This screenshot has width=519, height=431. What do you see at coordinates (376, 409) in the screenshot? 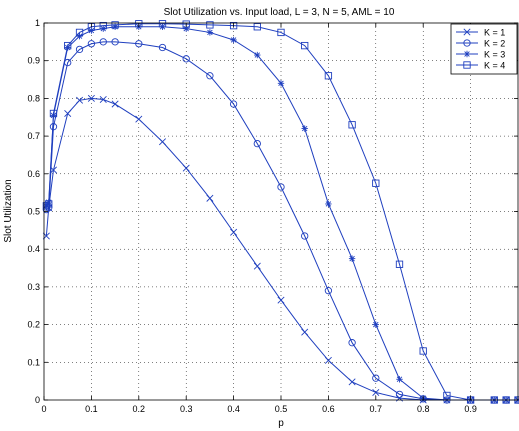
I see `x-tick-label: 0.7` at bounding box center [376, 409].